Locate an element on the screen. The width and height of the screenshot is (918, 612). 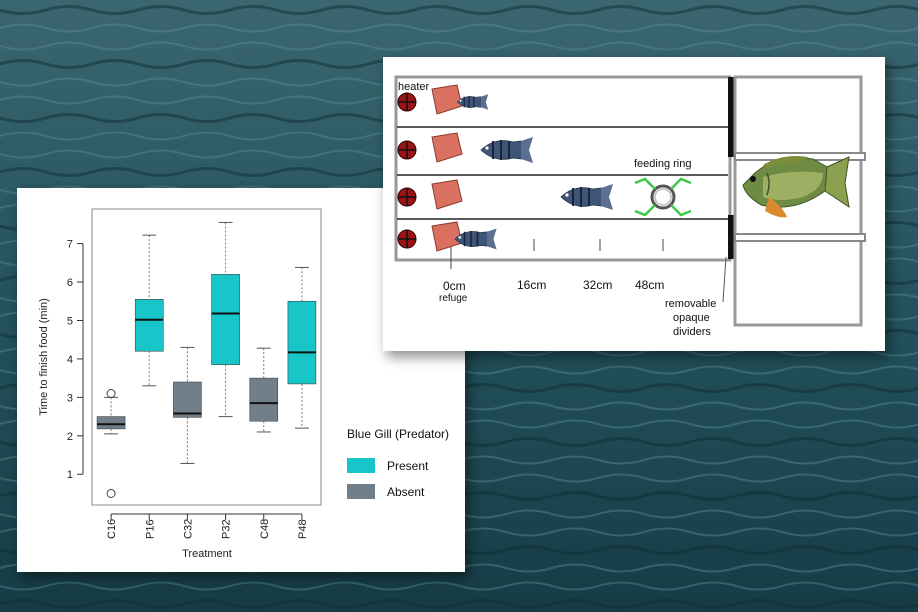
y-tick-label: 1 is located at coordinates (70, 475).